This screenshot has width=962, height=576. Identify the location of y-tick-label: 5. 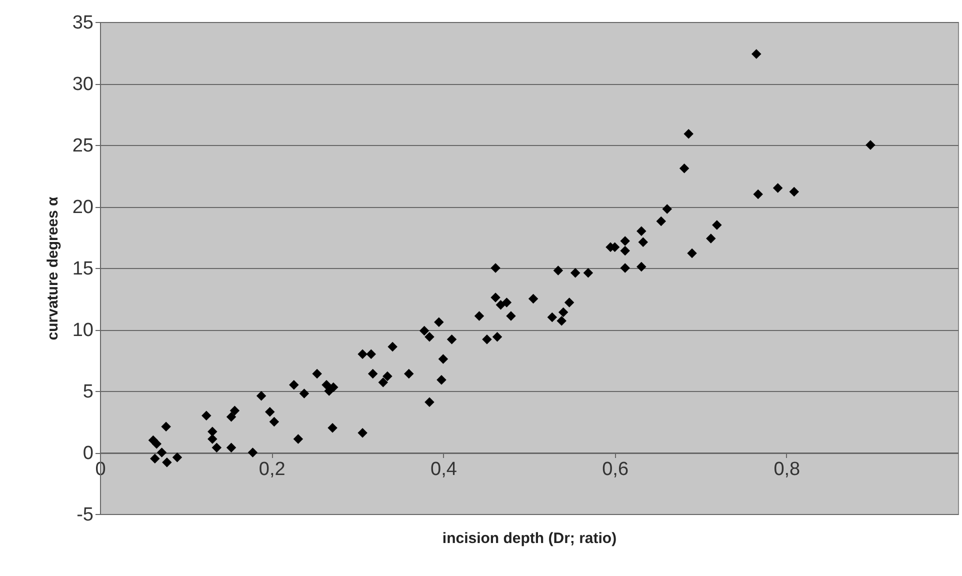
(88, 392).